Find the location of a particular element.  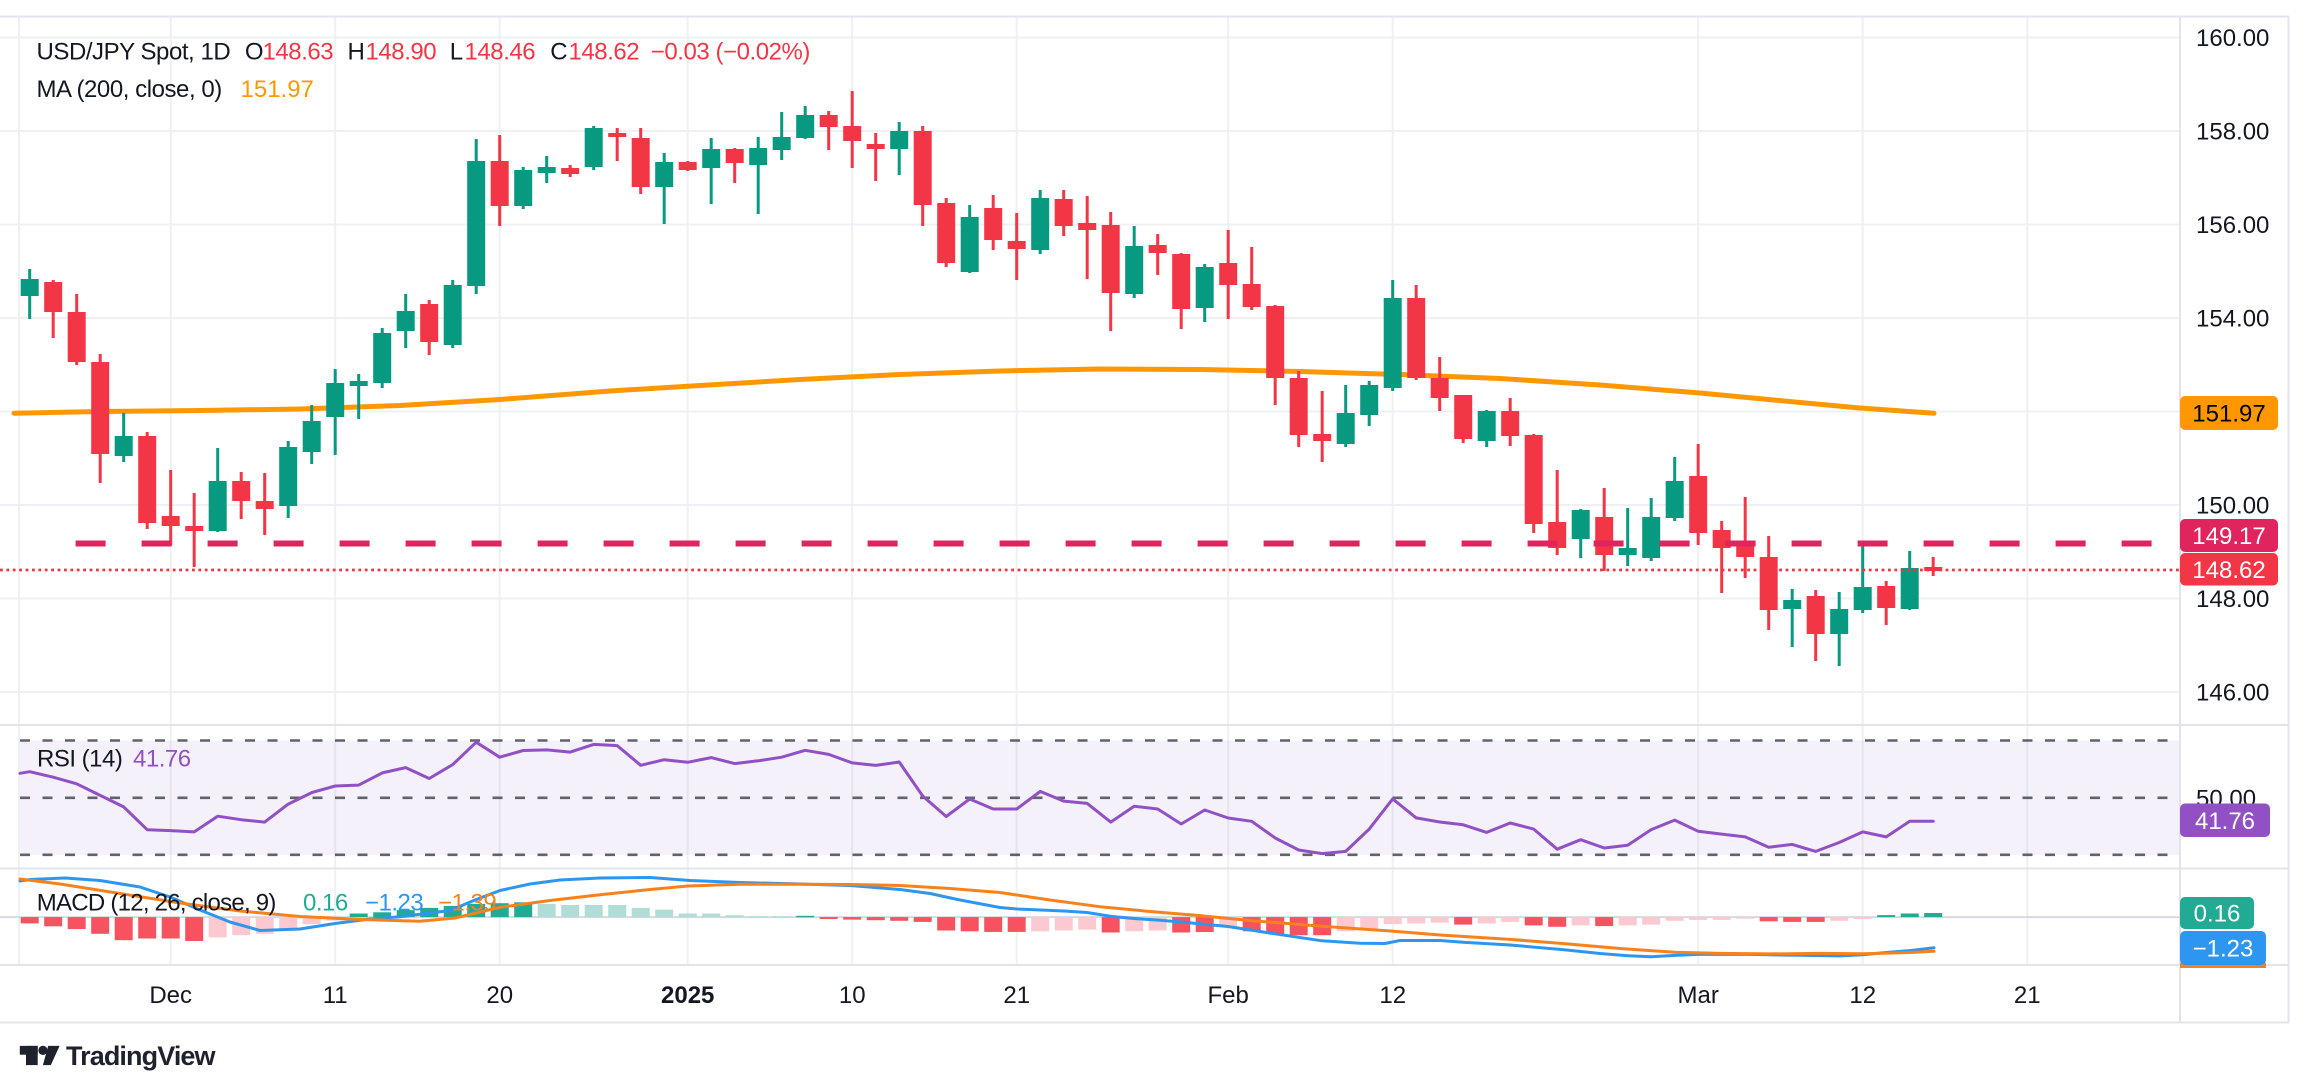

svg-text: 11 is located at coordinates (335, 995).